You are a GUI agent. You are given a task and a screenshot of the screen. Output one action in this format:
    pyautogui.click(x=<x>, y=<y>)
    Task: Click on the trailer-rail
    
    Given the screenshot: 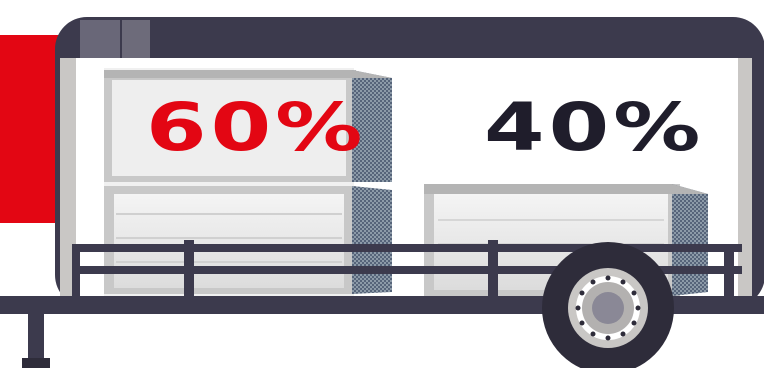 What is the action you would take?
    pyautogui.click(x=407, y=270)
    